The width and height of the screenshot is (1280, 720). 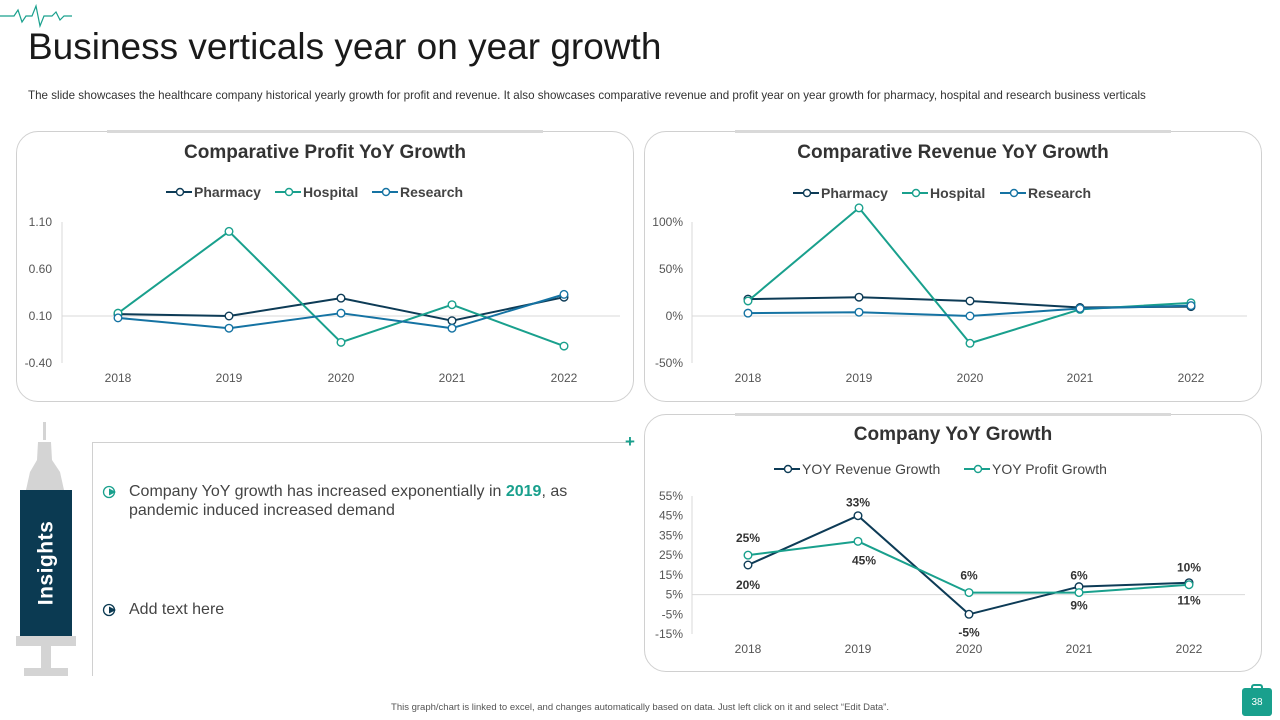 What do you see at coordinates (177, 609) in the screenshot?
I see `insight-text: Add text here` at bounding box center [177, 609].